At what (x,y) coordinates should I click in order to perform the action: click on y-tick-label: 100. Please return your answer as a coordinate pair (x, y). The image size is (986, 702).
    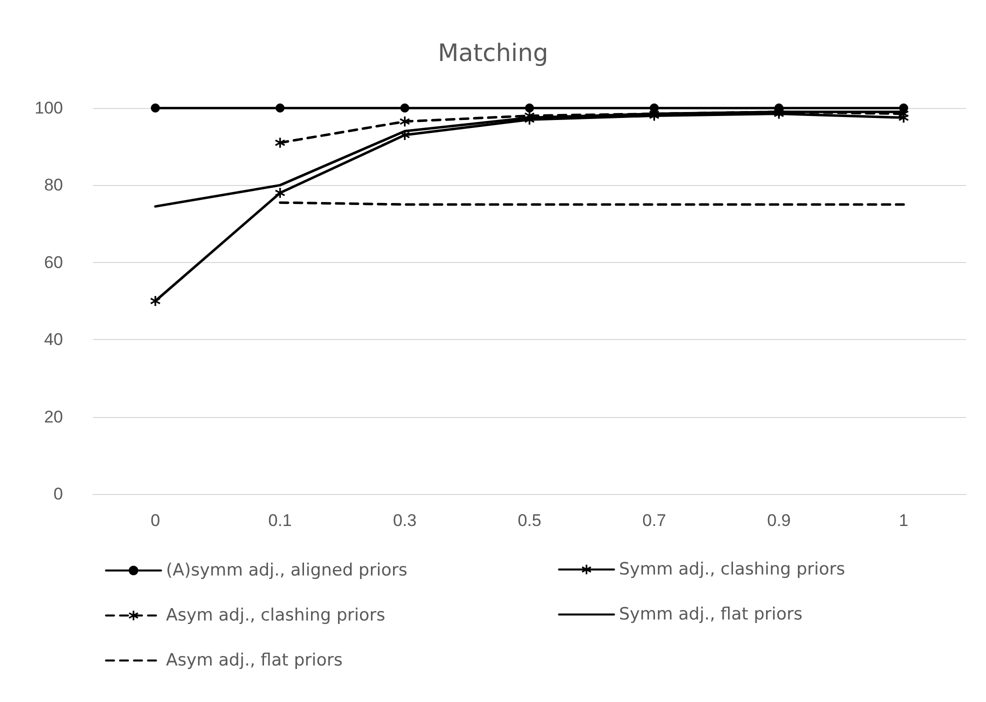
    Looking at the image, I should click on (48, 108).